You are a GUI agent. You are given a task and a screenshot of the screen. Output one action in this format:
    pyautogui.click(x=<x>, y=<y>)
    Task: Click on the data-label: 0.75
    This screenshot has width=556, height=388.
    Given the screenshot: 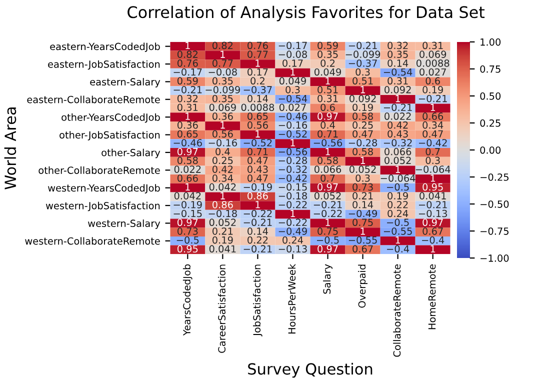 What is the action you would take?
    pyautogui.click(x=328, y=231)
    